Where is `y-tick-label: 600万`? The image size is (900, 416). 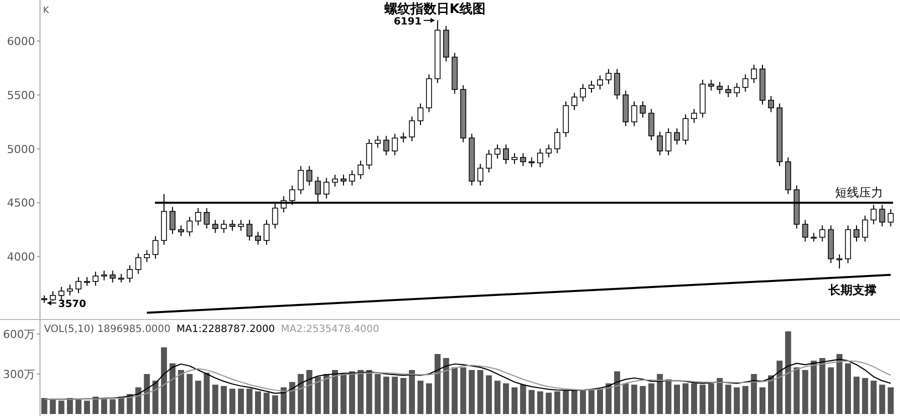
y-tick-label: 600万 is located at coordinates (19, 334).